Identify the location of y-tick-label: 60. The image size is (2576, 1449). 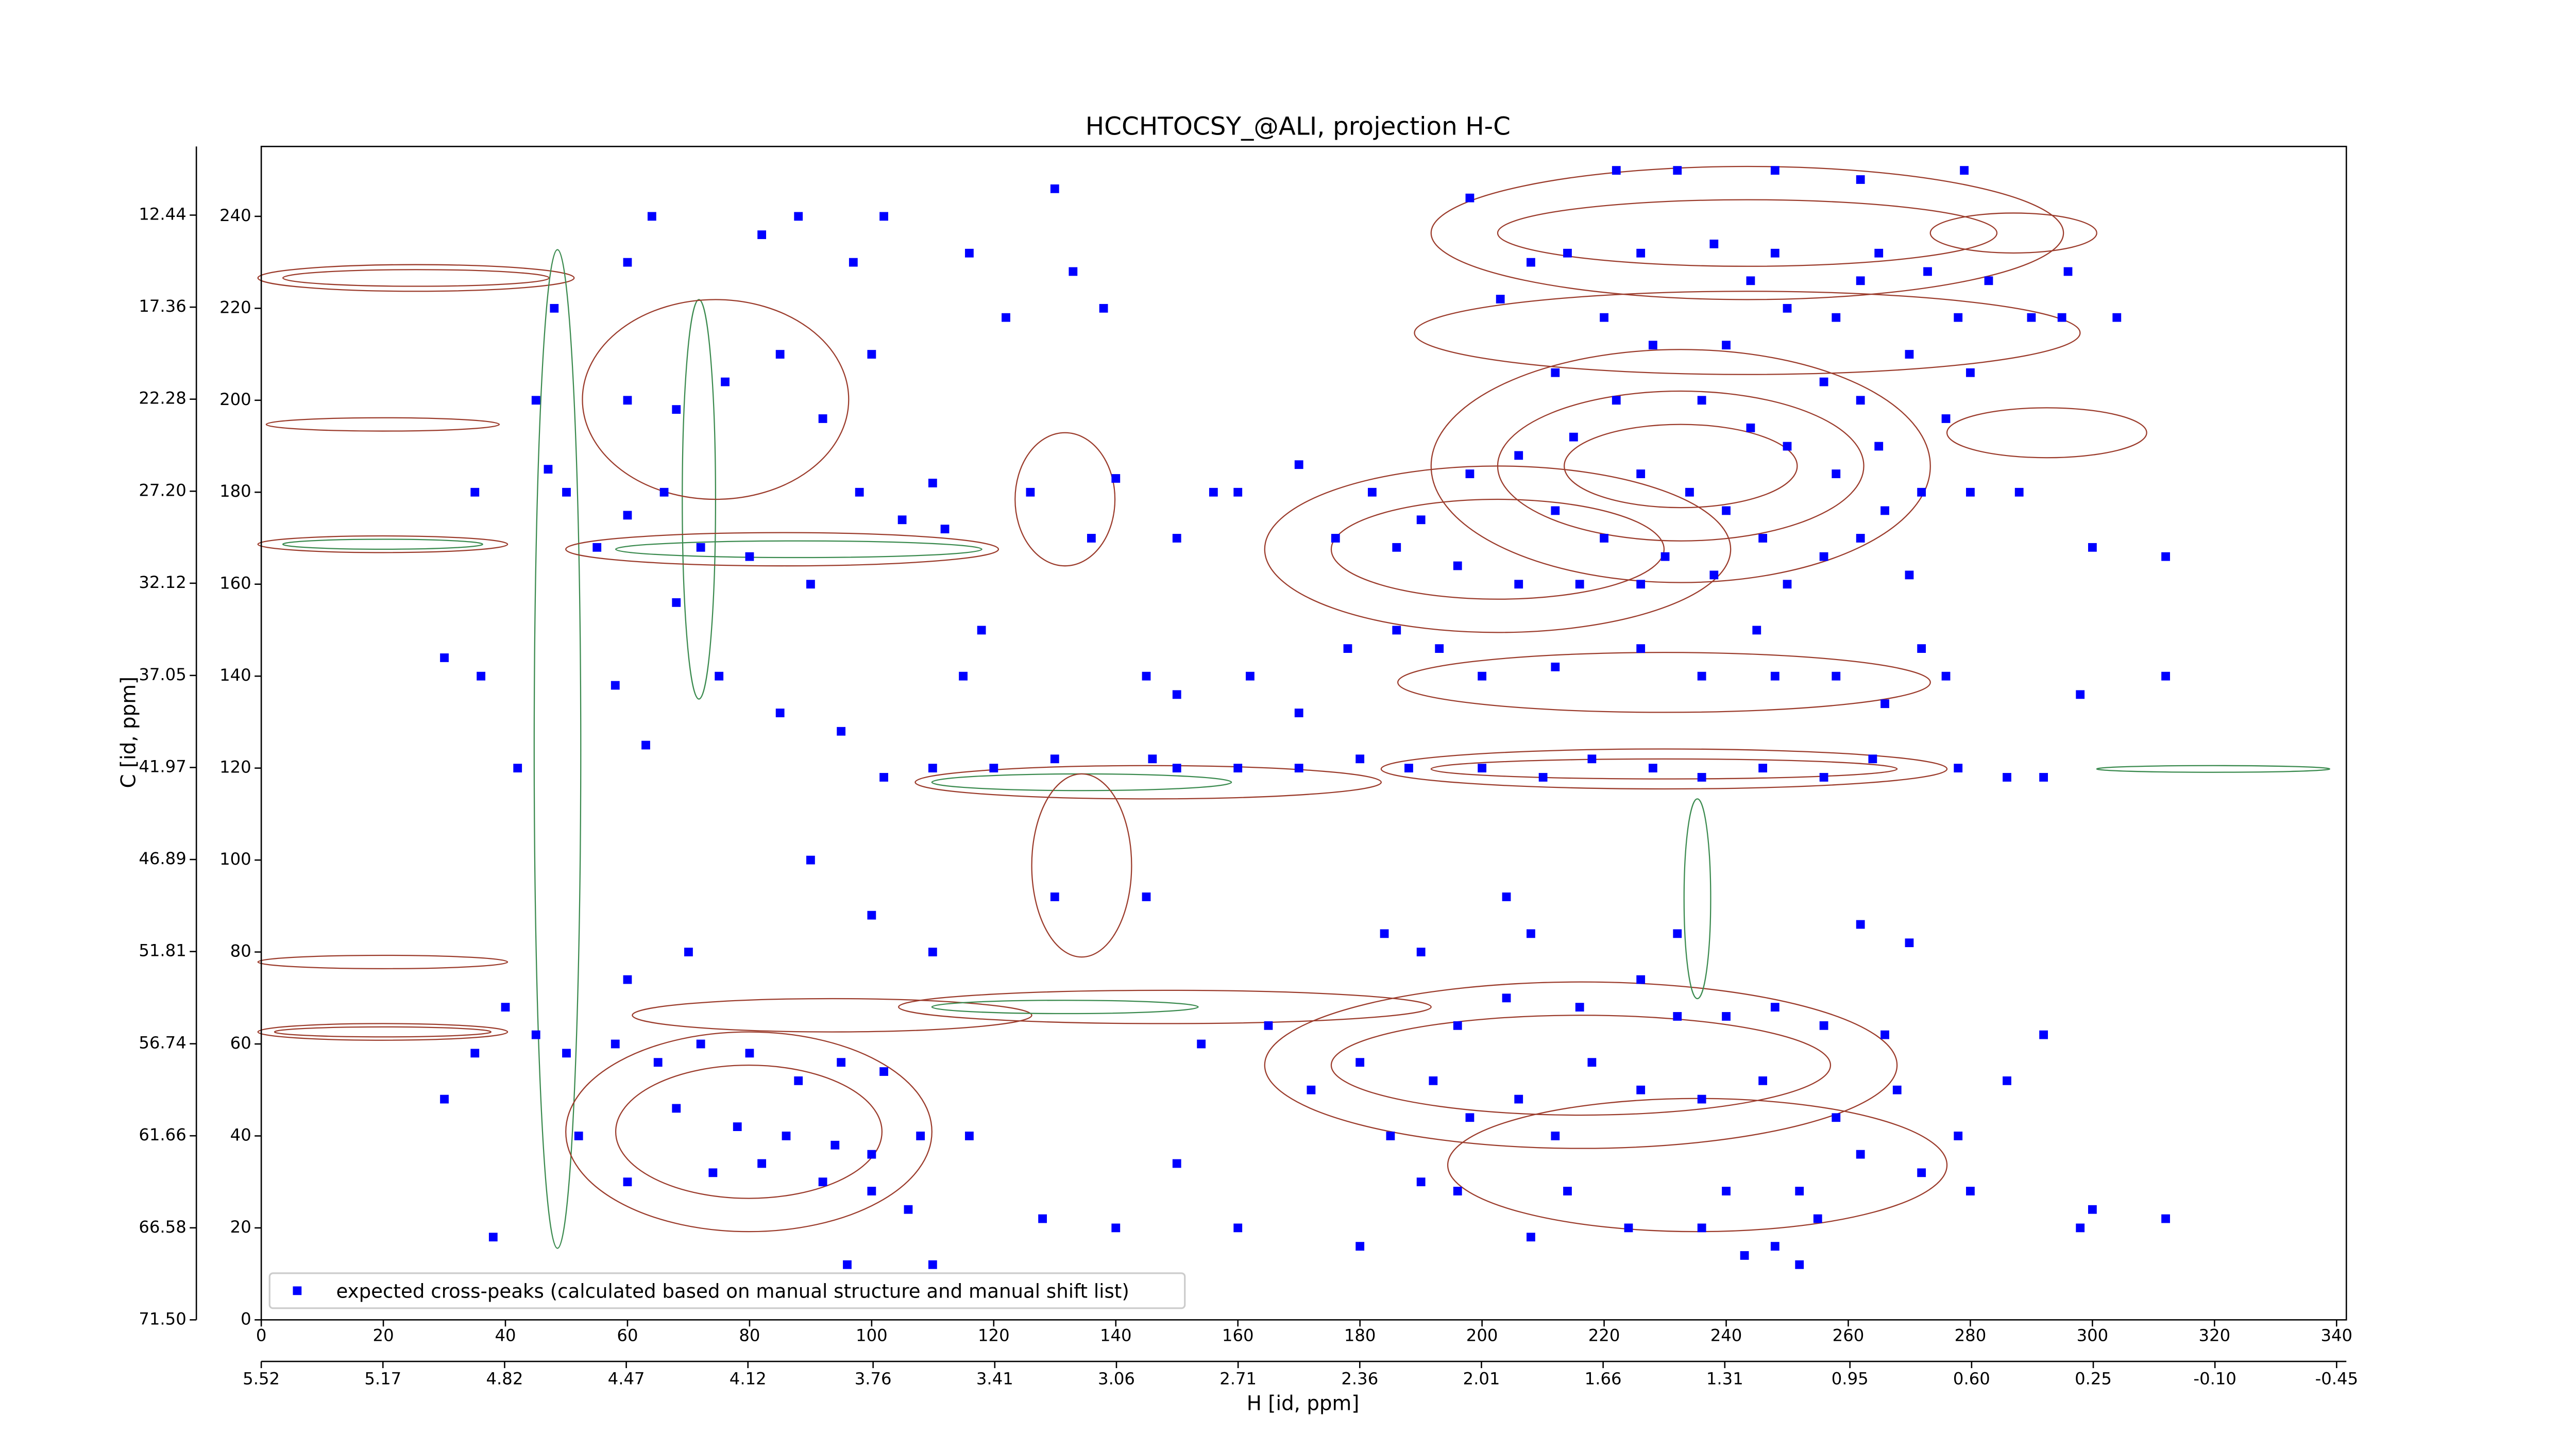
(240, 1043).